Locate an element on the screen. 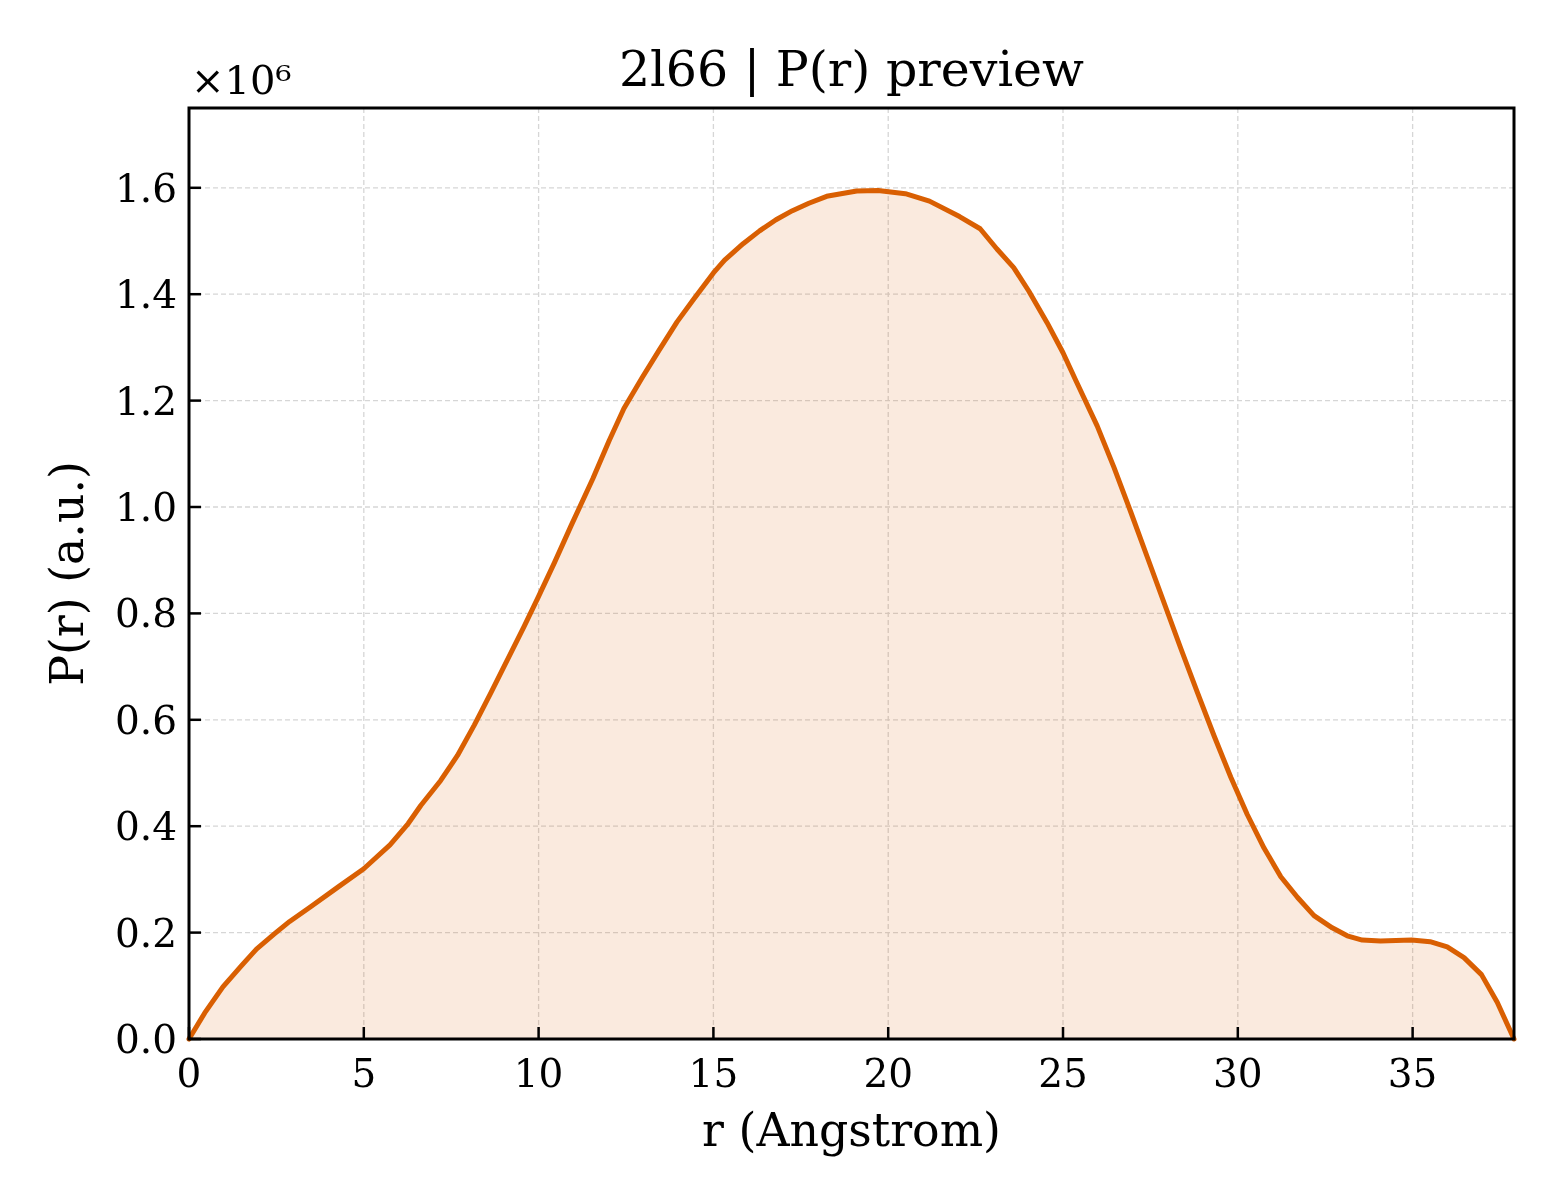 This screenshot has width=1560, height=1200. y-tick-label: 0.0 is located at coordinates (145, 1040).